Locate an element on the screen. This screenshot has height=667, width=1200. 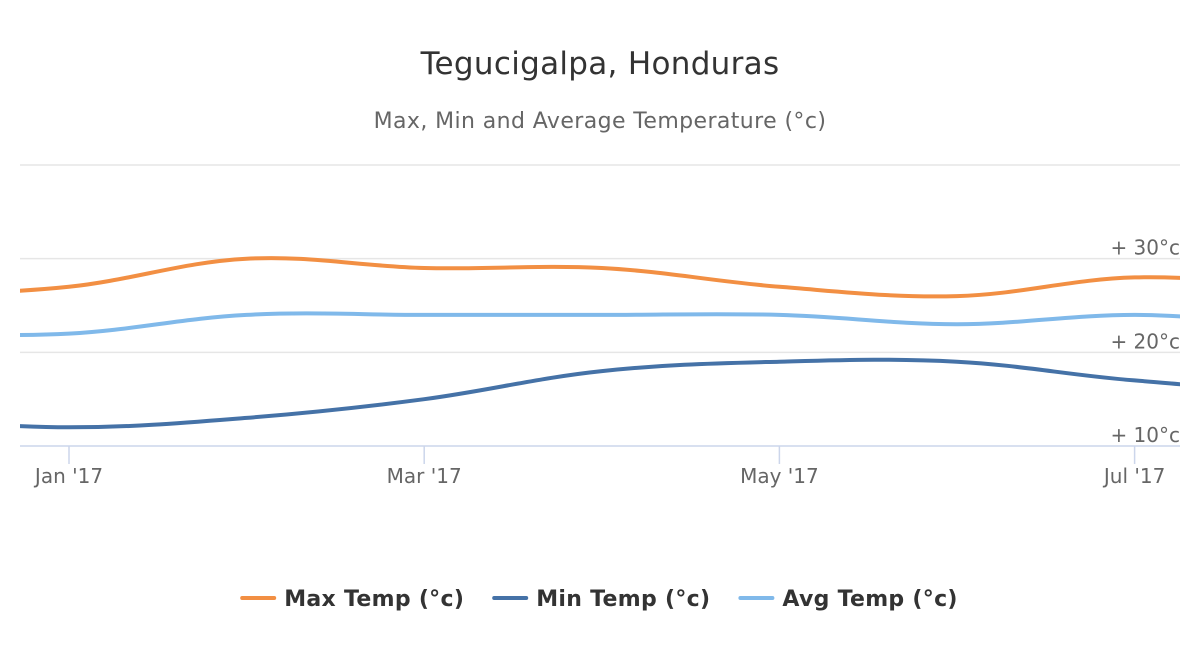
min-temp-line is located at coordinates (600, 393).